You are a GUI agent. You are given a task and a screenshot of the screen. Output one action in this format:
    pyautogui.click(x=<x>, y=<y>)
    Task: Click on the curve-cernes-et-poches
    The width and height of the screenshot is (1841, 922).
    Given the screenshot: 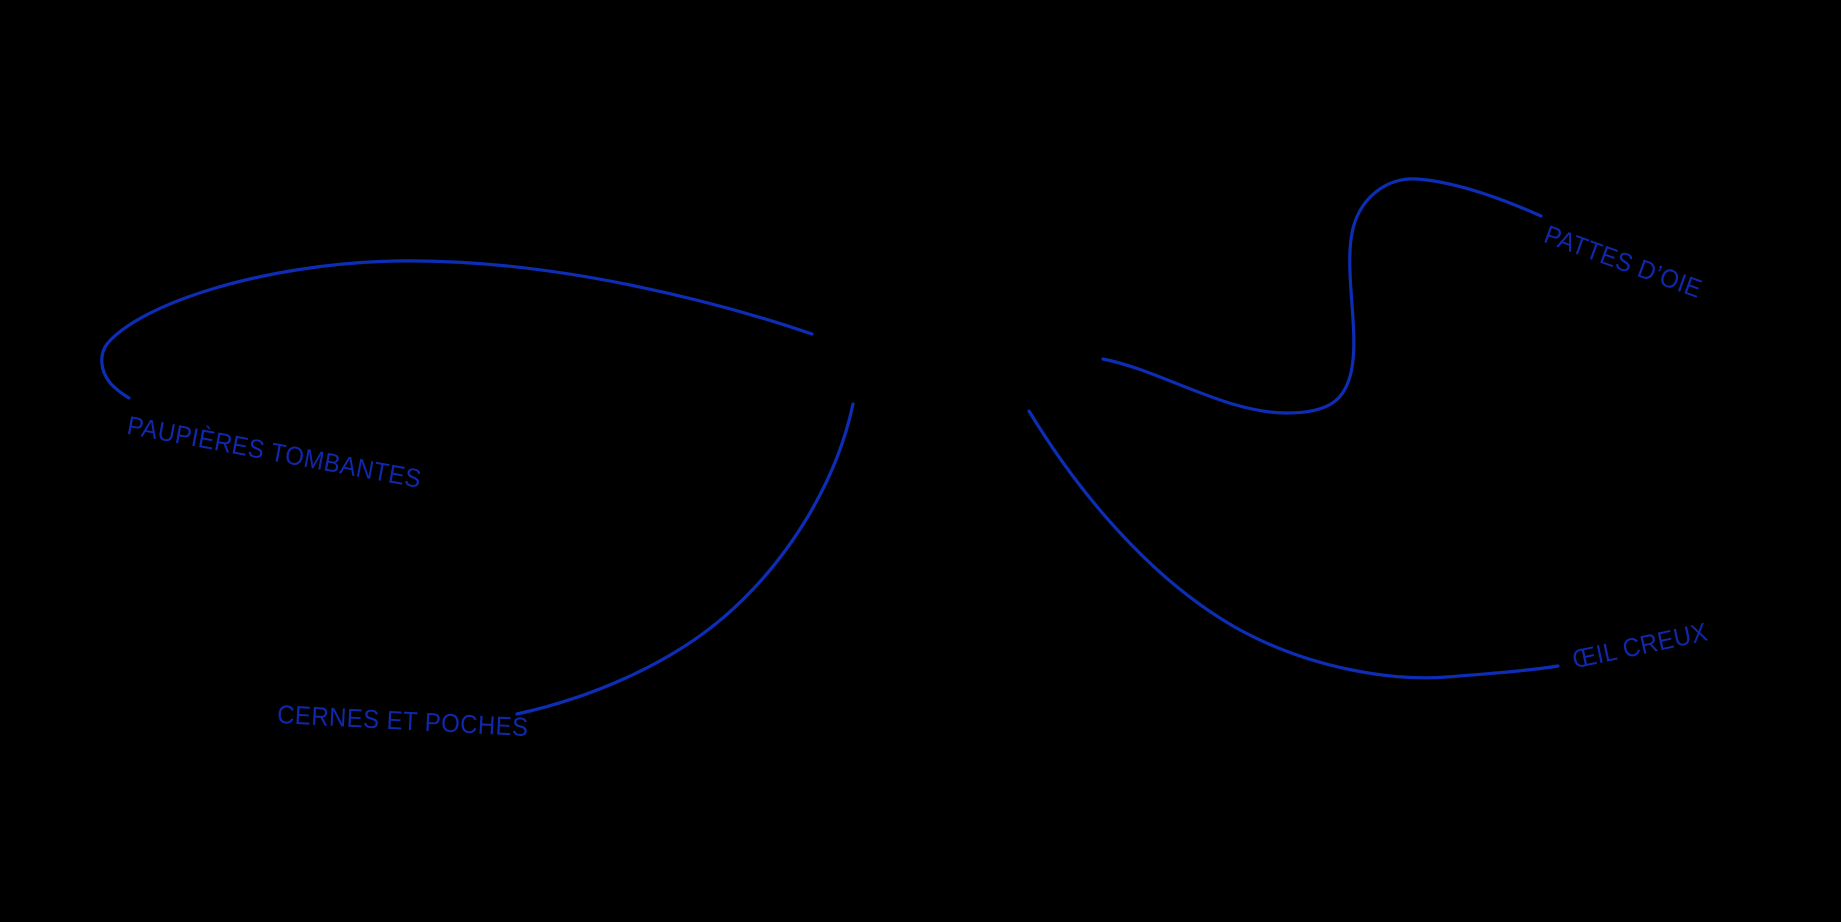 What is the action you would take?
    pyautogui.click(x=685, y=559)
    